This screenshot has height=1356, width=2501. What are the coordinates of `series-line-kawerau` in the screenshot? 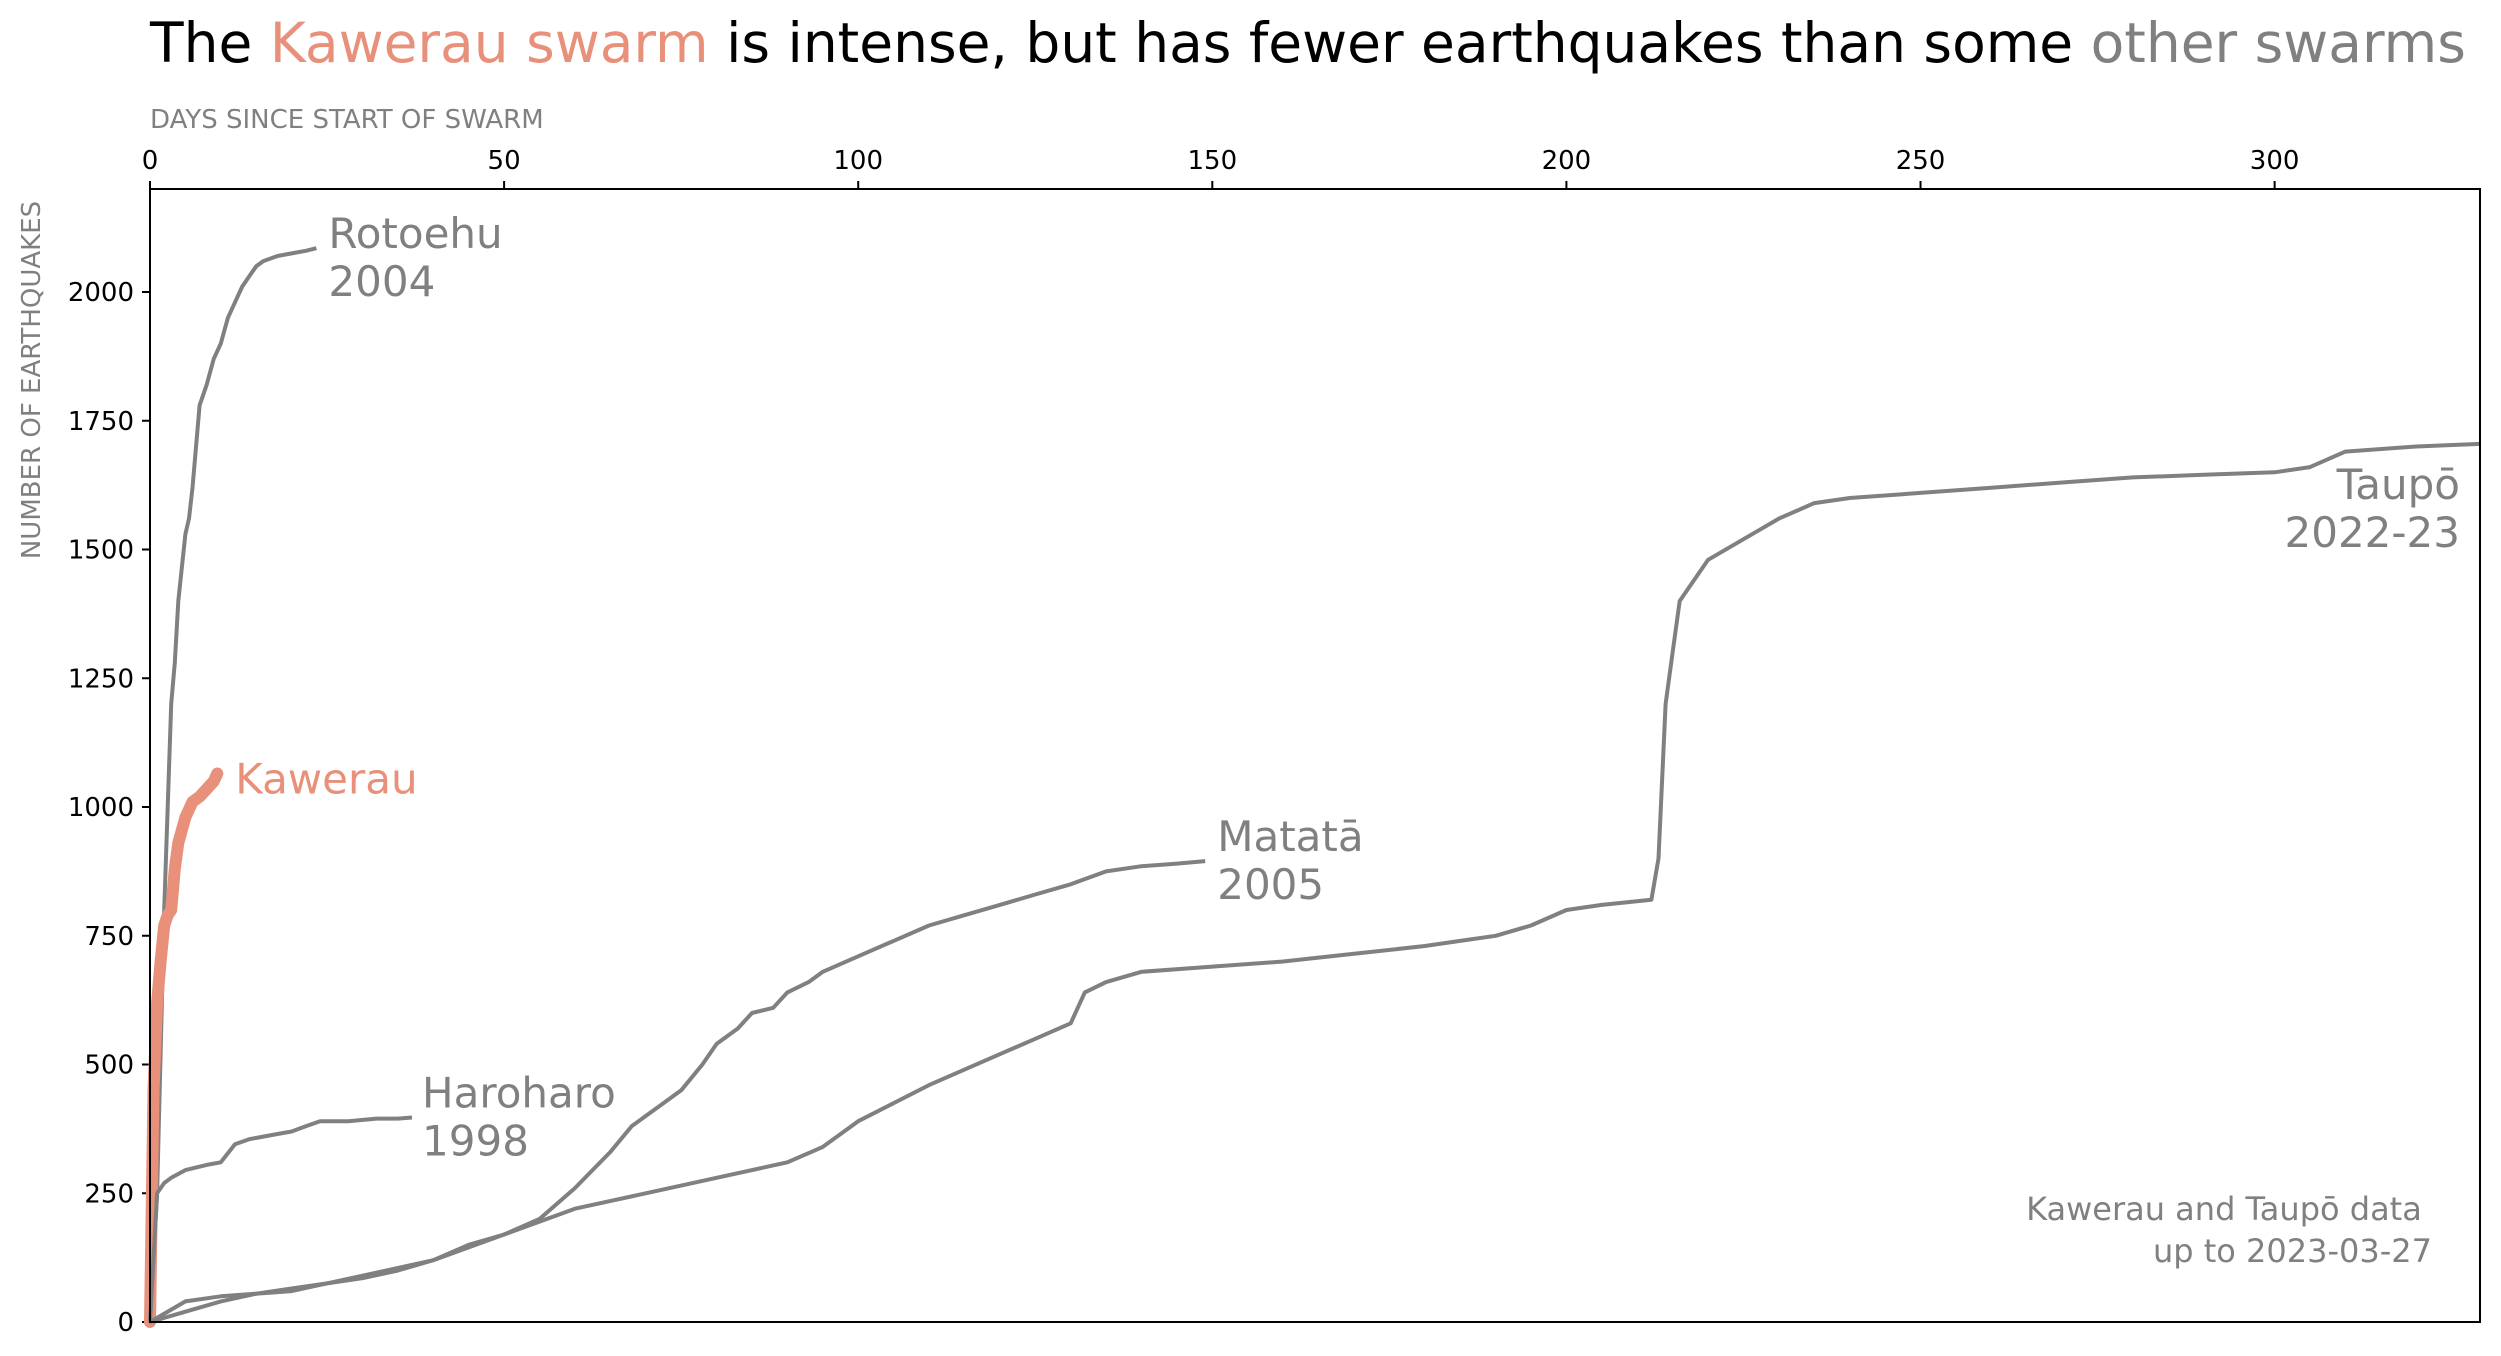 It's located at (184, 1047).